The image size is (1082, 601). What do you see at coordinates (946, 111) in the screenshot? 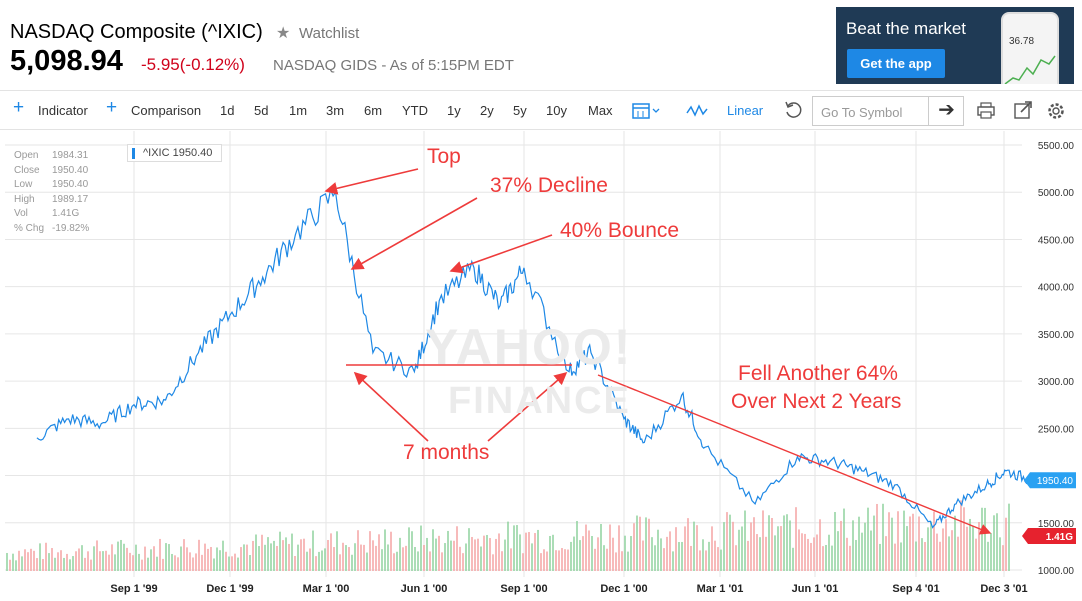
I see `arrow-right-icon: ➔` at bounding box center [946, 111].